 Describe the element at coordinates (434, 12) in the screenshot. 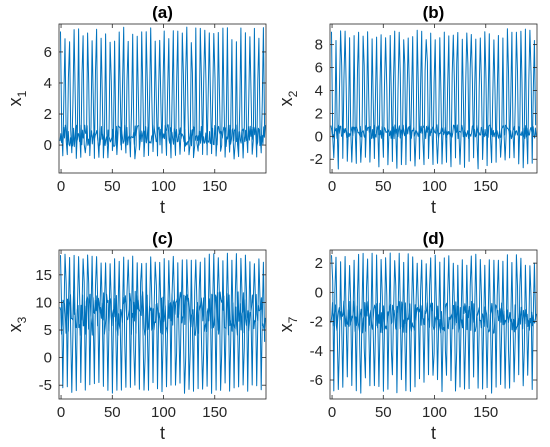

I see `panel-title: (b)` at that location.